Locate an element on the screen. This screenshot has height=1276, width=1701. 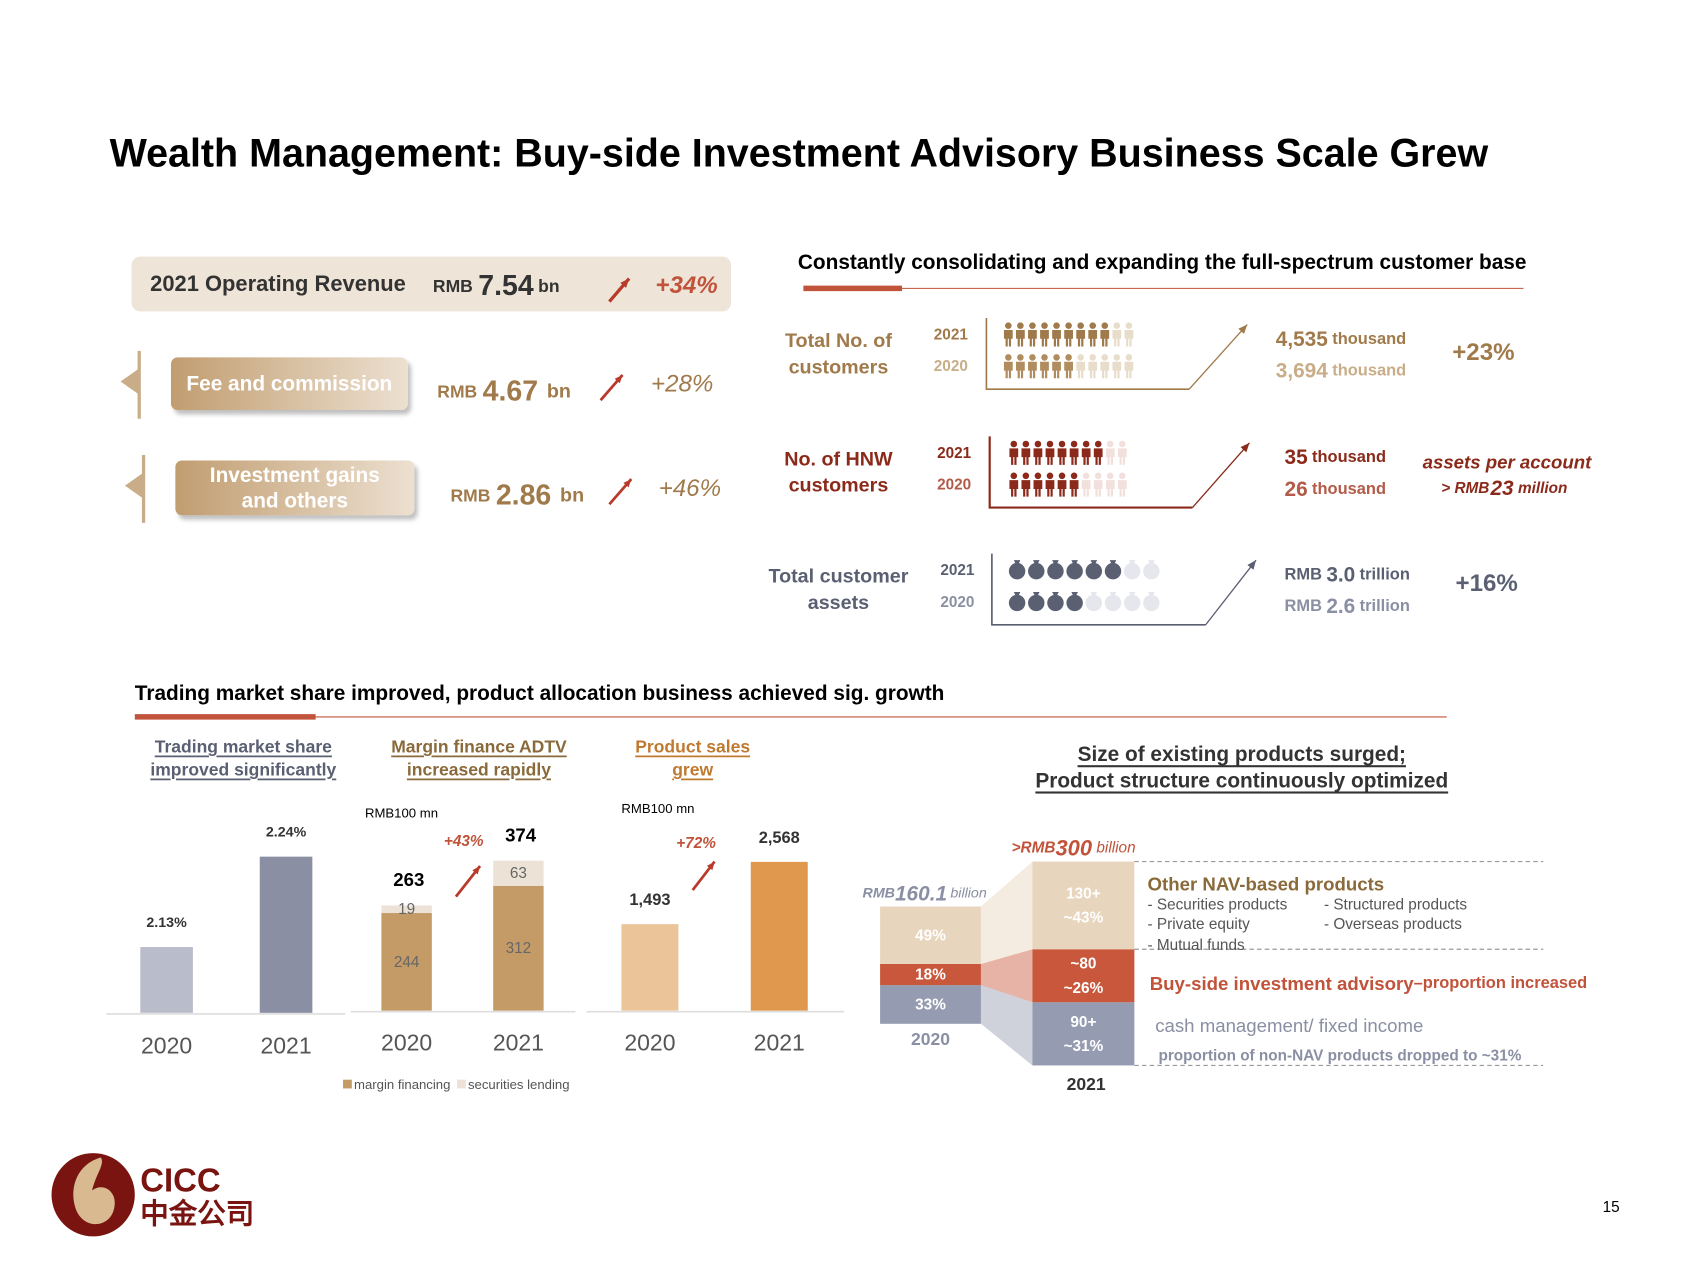
value-label: 2.24% is located at coordinates (286, 833).